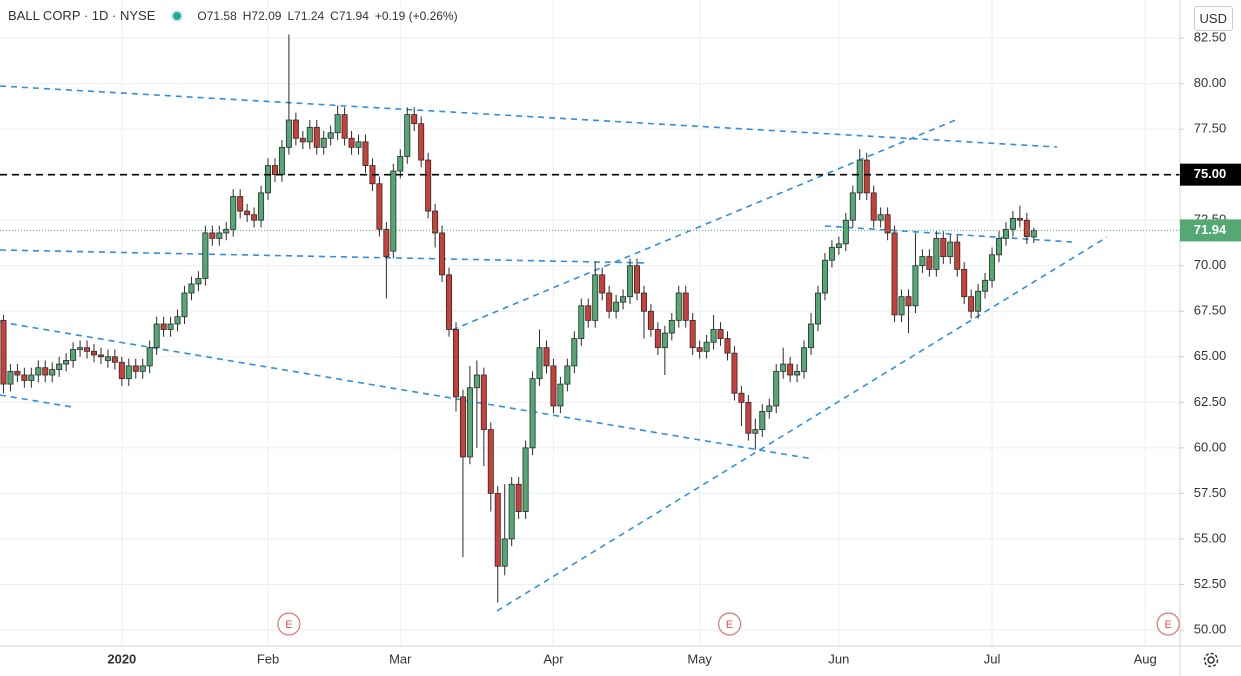 This screenshot has height=676, width=1241. I want to click on currency-button: USD, so click(1213, 18).